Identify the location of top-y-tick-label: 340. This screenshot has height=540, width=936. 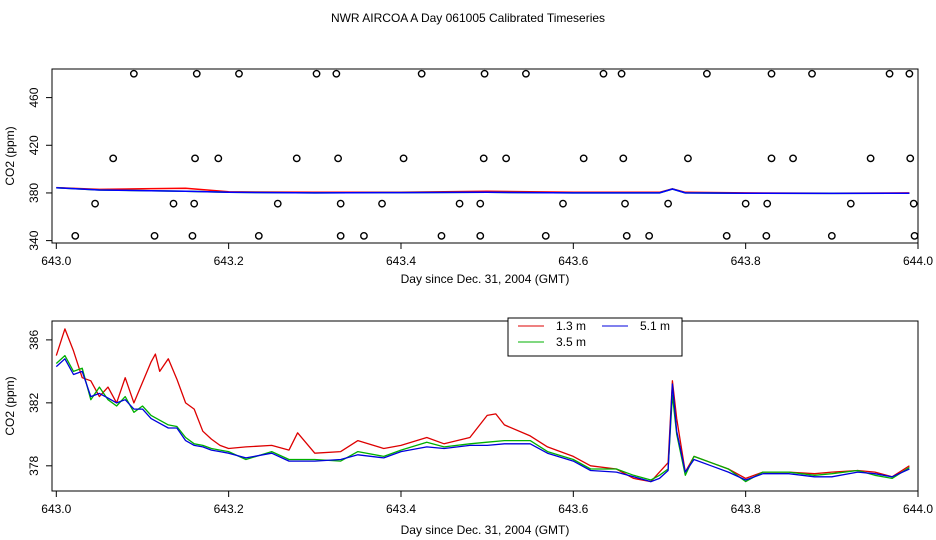
(34, 240).